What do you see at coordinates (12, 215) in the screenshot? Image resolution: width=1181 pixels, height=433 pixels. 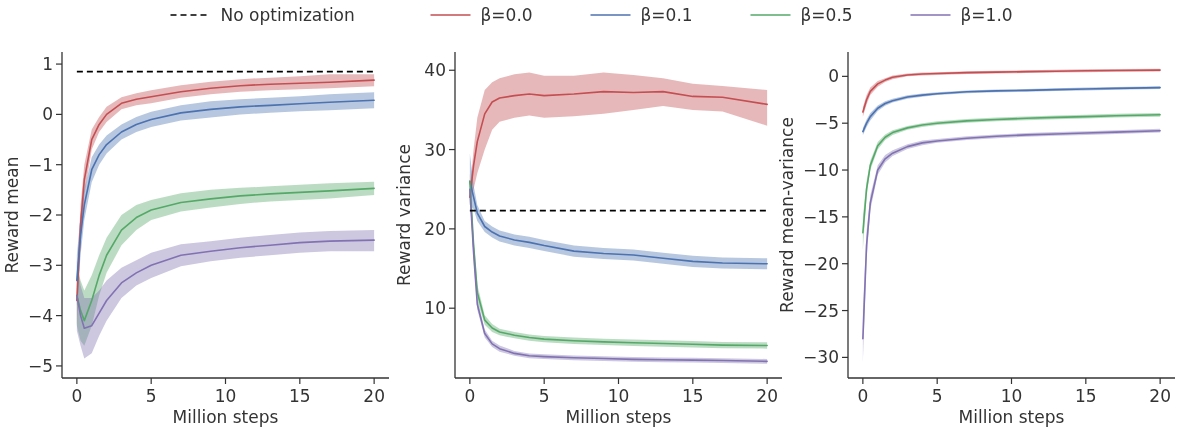 I see `y-axis-title: Reward mean` at bounding box center [12, 215].